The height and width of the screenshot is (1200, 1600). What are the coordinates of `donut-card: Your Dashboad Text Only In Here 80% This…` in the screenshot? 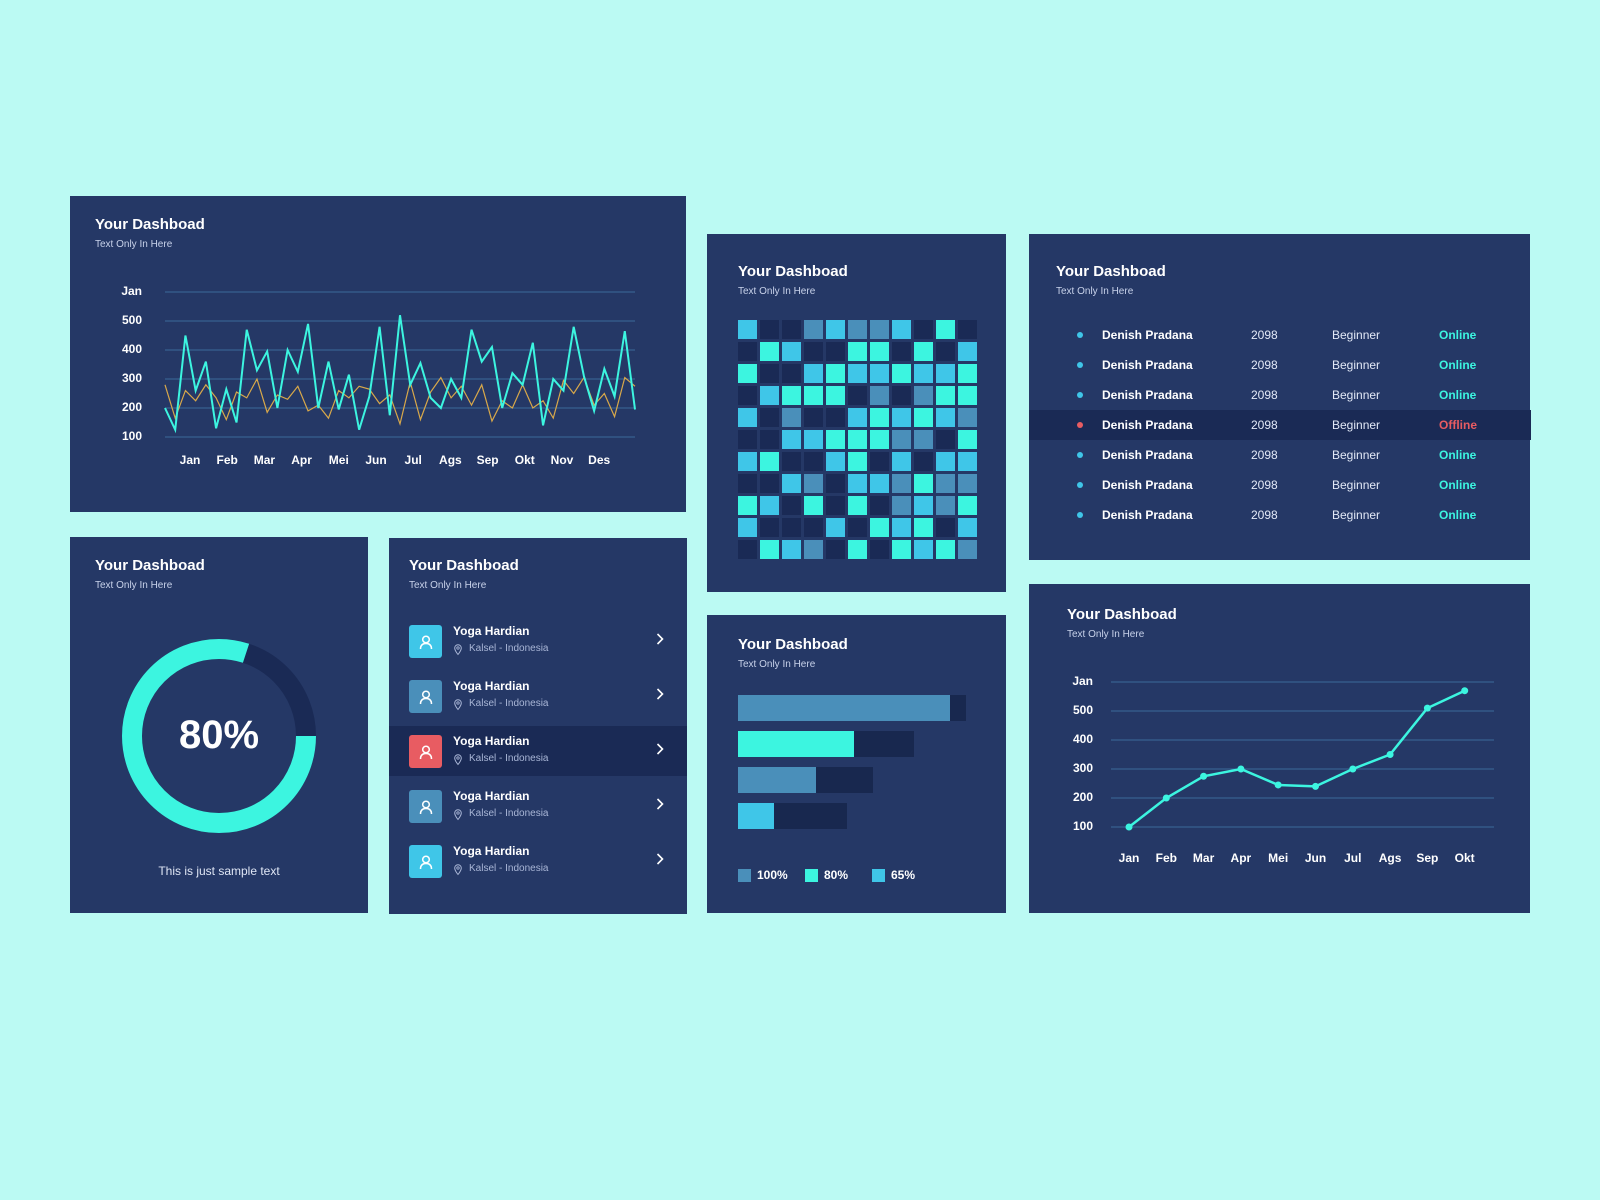 It's located at (219, 725).